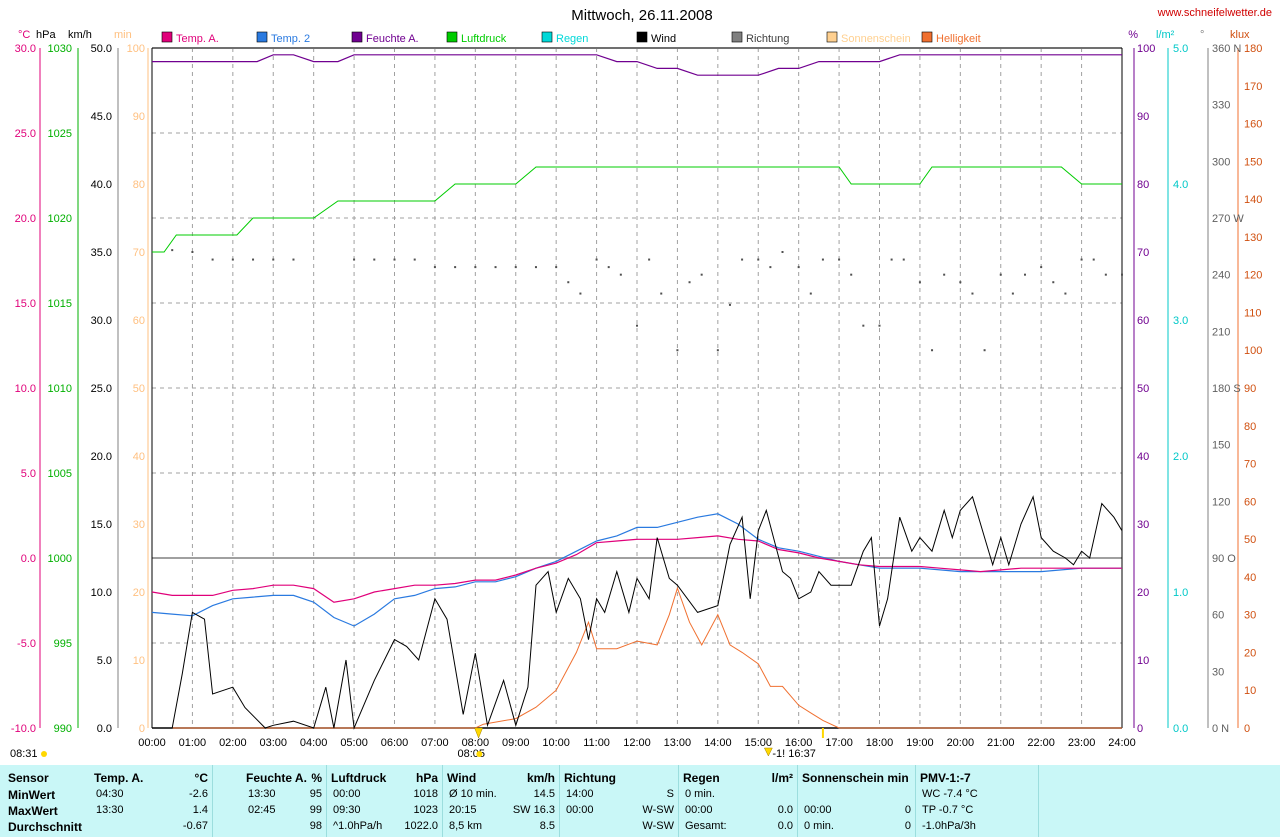  Describe the element at coordinates (949, 826) in the screenshot. I see `stats-cell-label: -1.0hPa/3h` at that location.